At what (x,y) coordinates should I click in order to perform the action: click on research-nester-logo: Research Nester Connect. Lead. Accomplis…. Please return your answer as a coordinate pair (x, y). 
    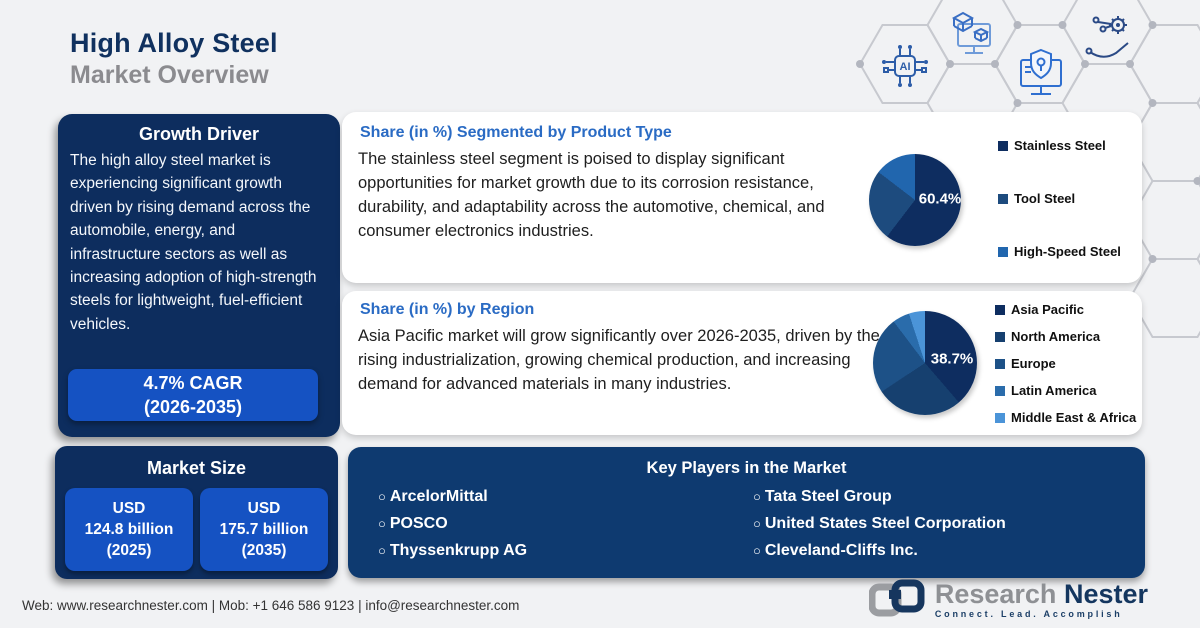
    Looking at the image, I should click on (1008, 600).